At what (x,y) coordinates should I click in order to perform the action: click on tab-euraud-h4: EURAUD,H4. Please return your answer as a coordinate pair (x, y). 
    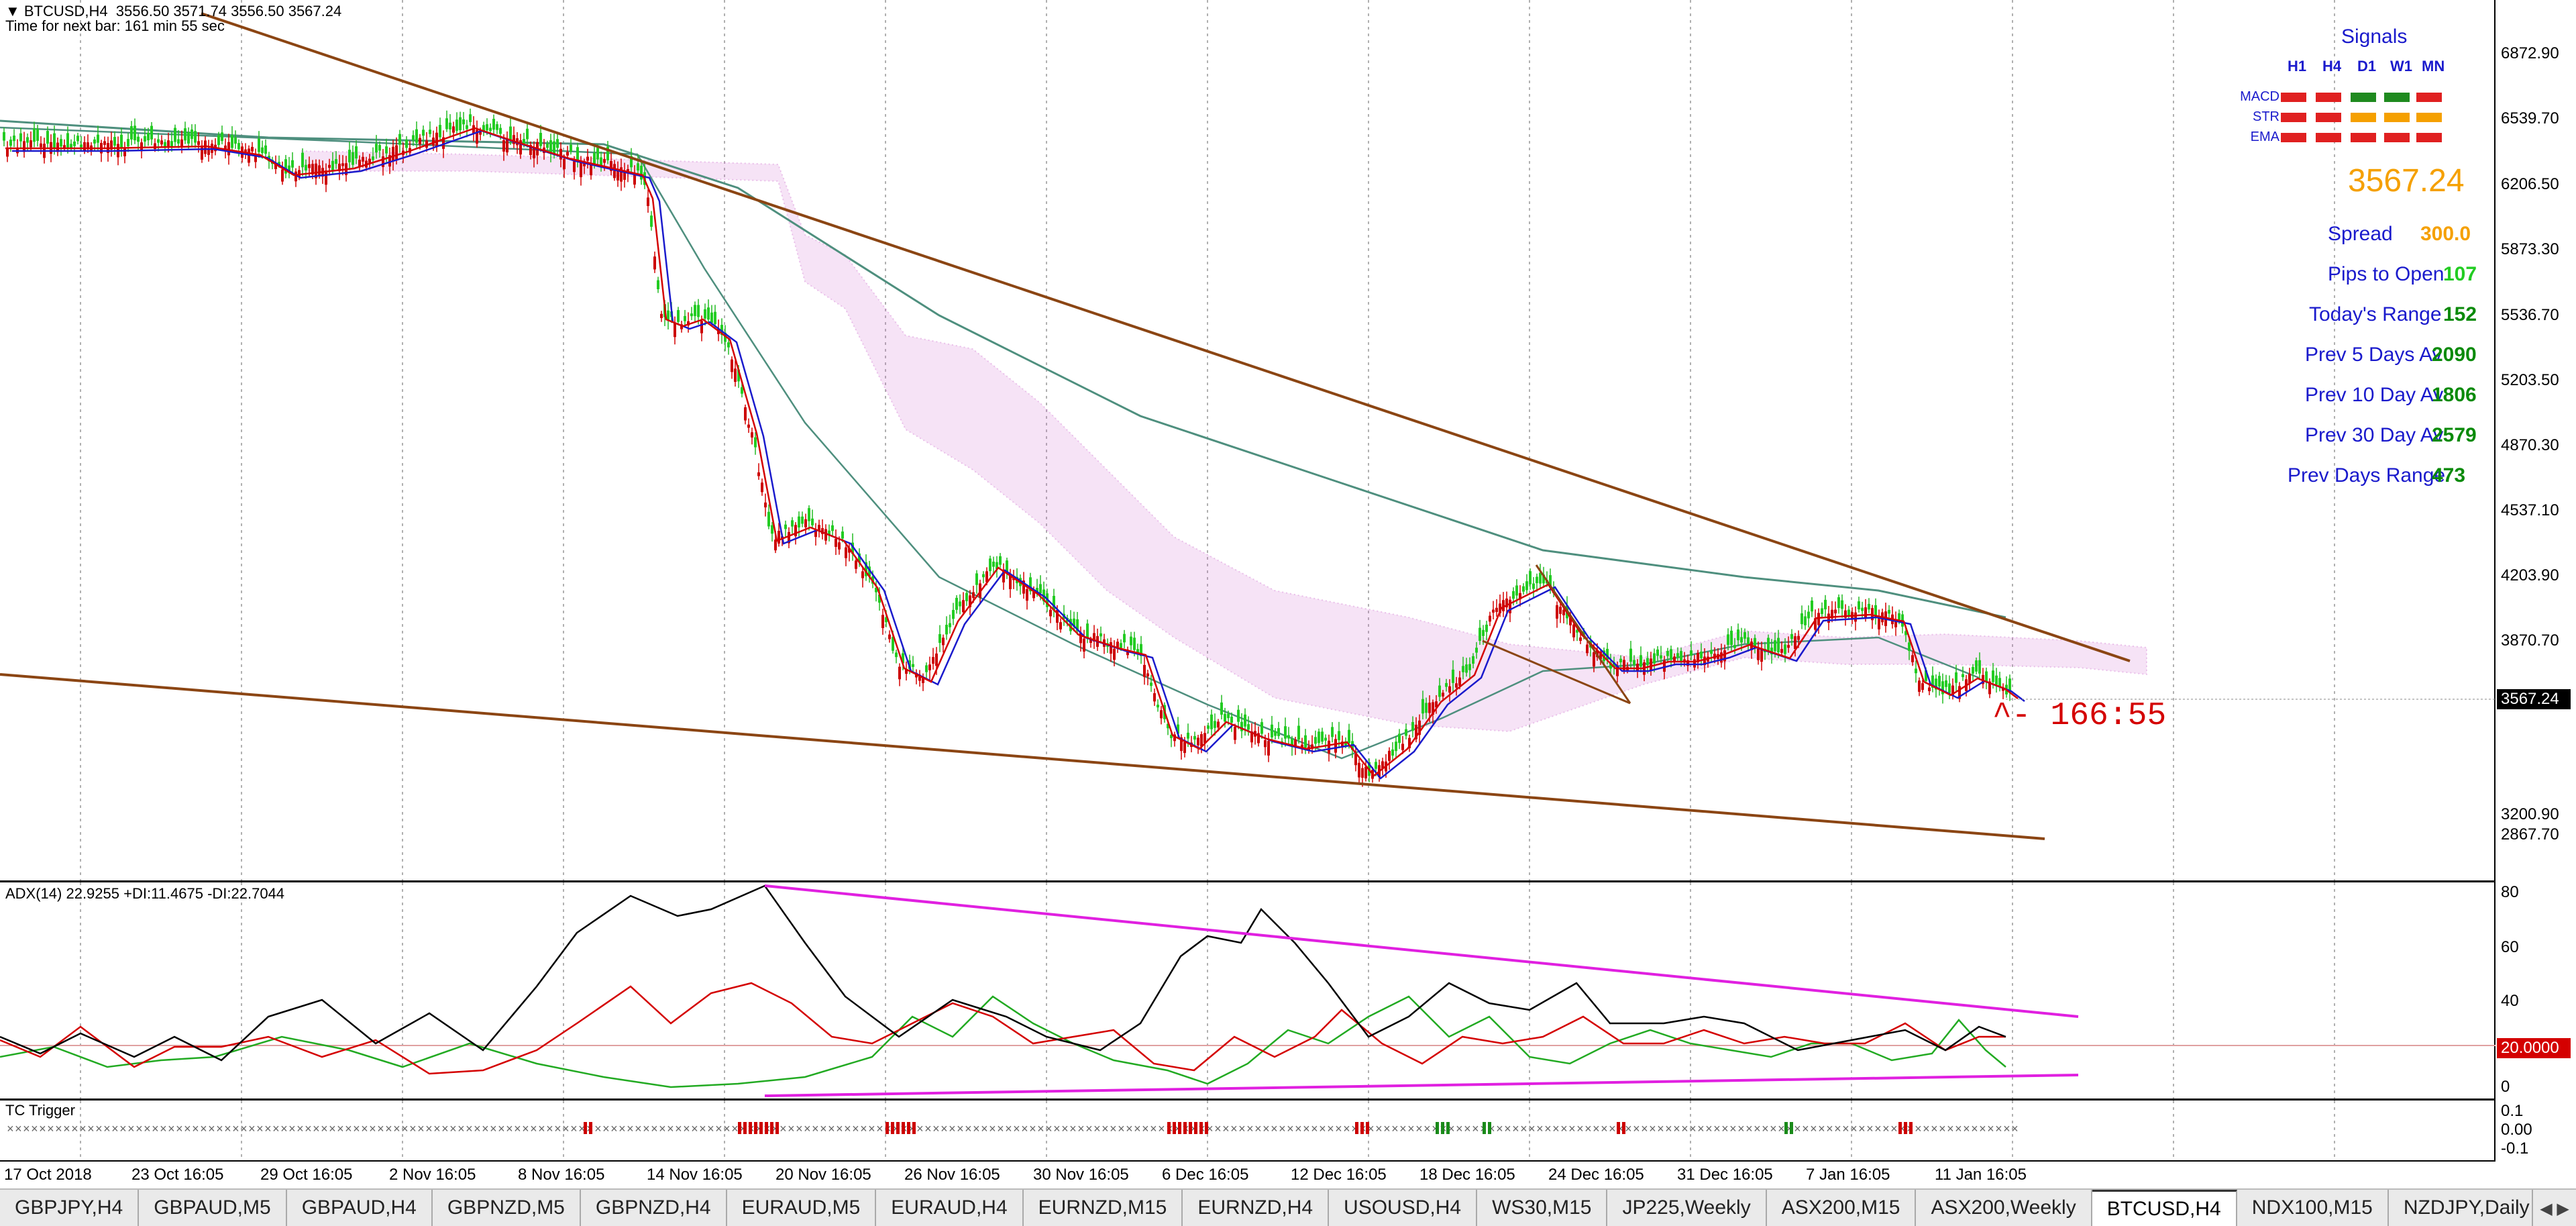
    Looking at the image, I should click on (950, 1208).